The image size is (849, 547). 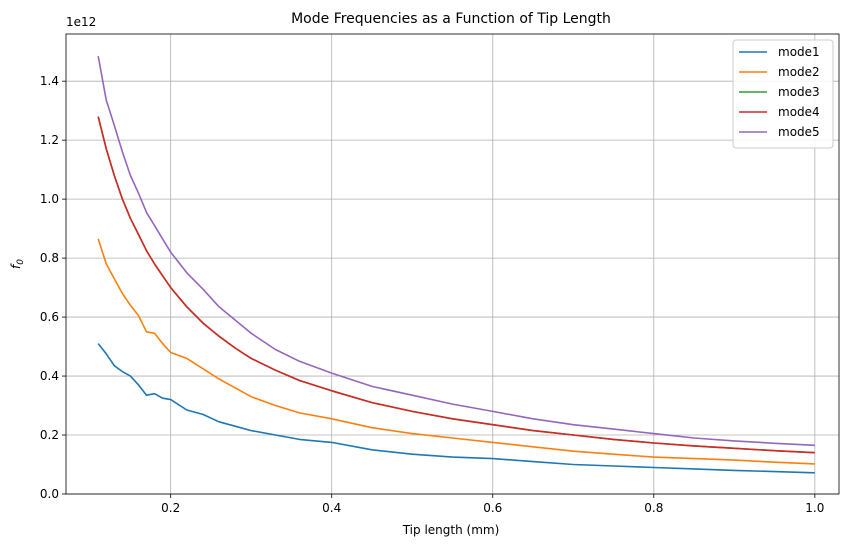 I want to click on y-tick-label: 0.4, so click(x=49, y=376).